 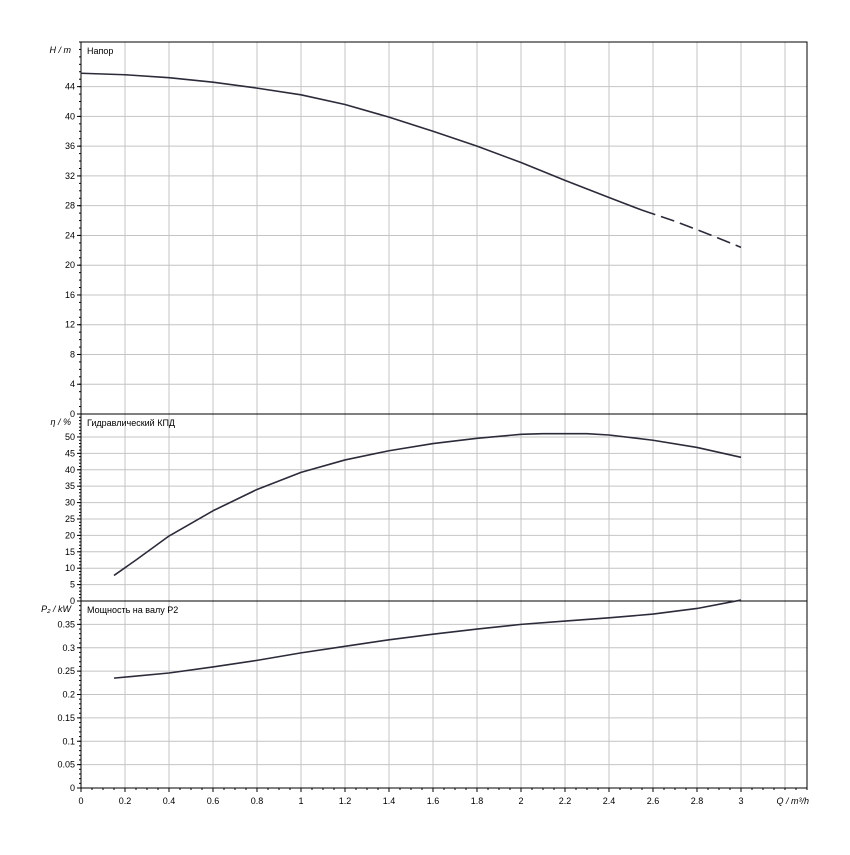 What do you see at coordinates (697, 801) in the screenshot?
I see `x-tick-label: 2.8` at bounding box center [697, 801].